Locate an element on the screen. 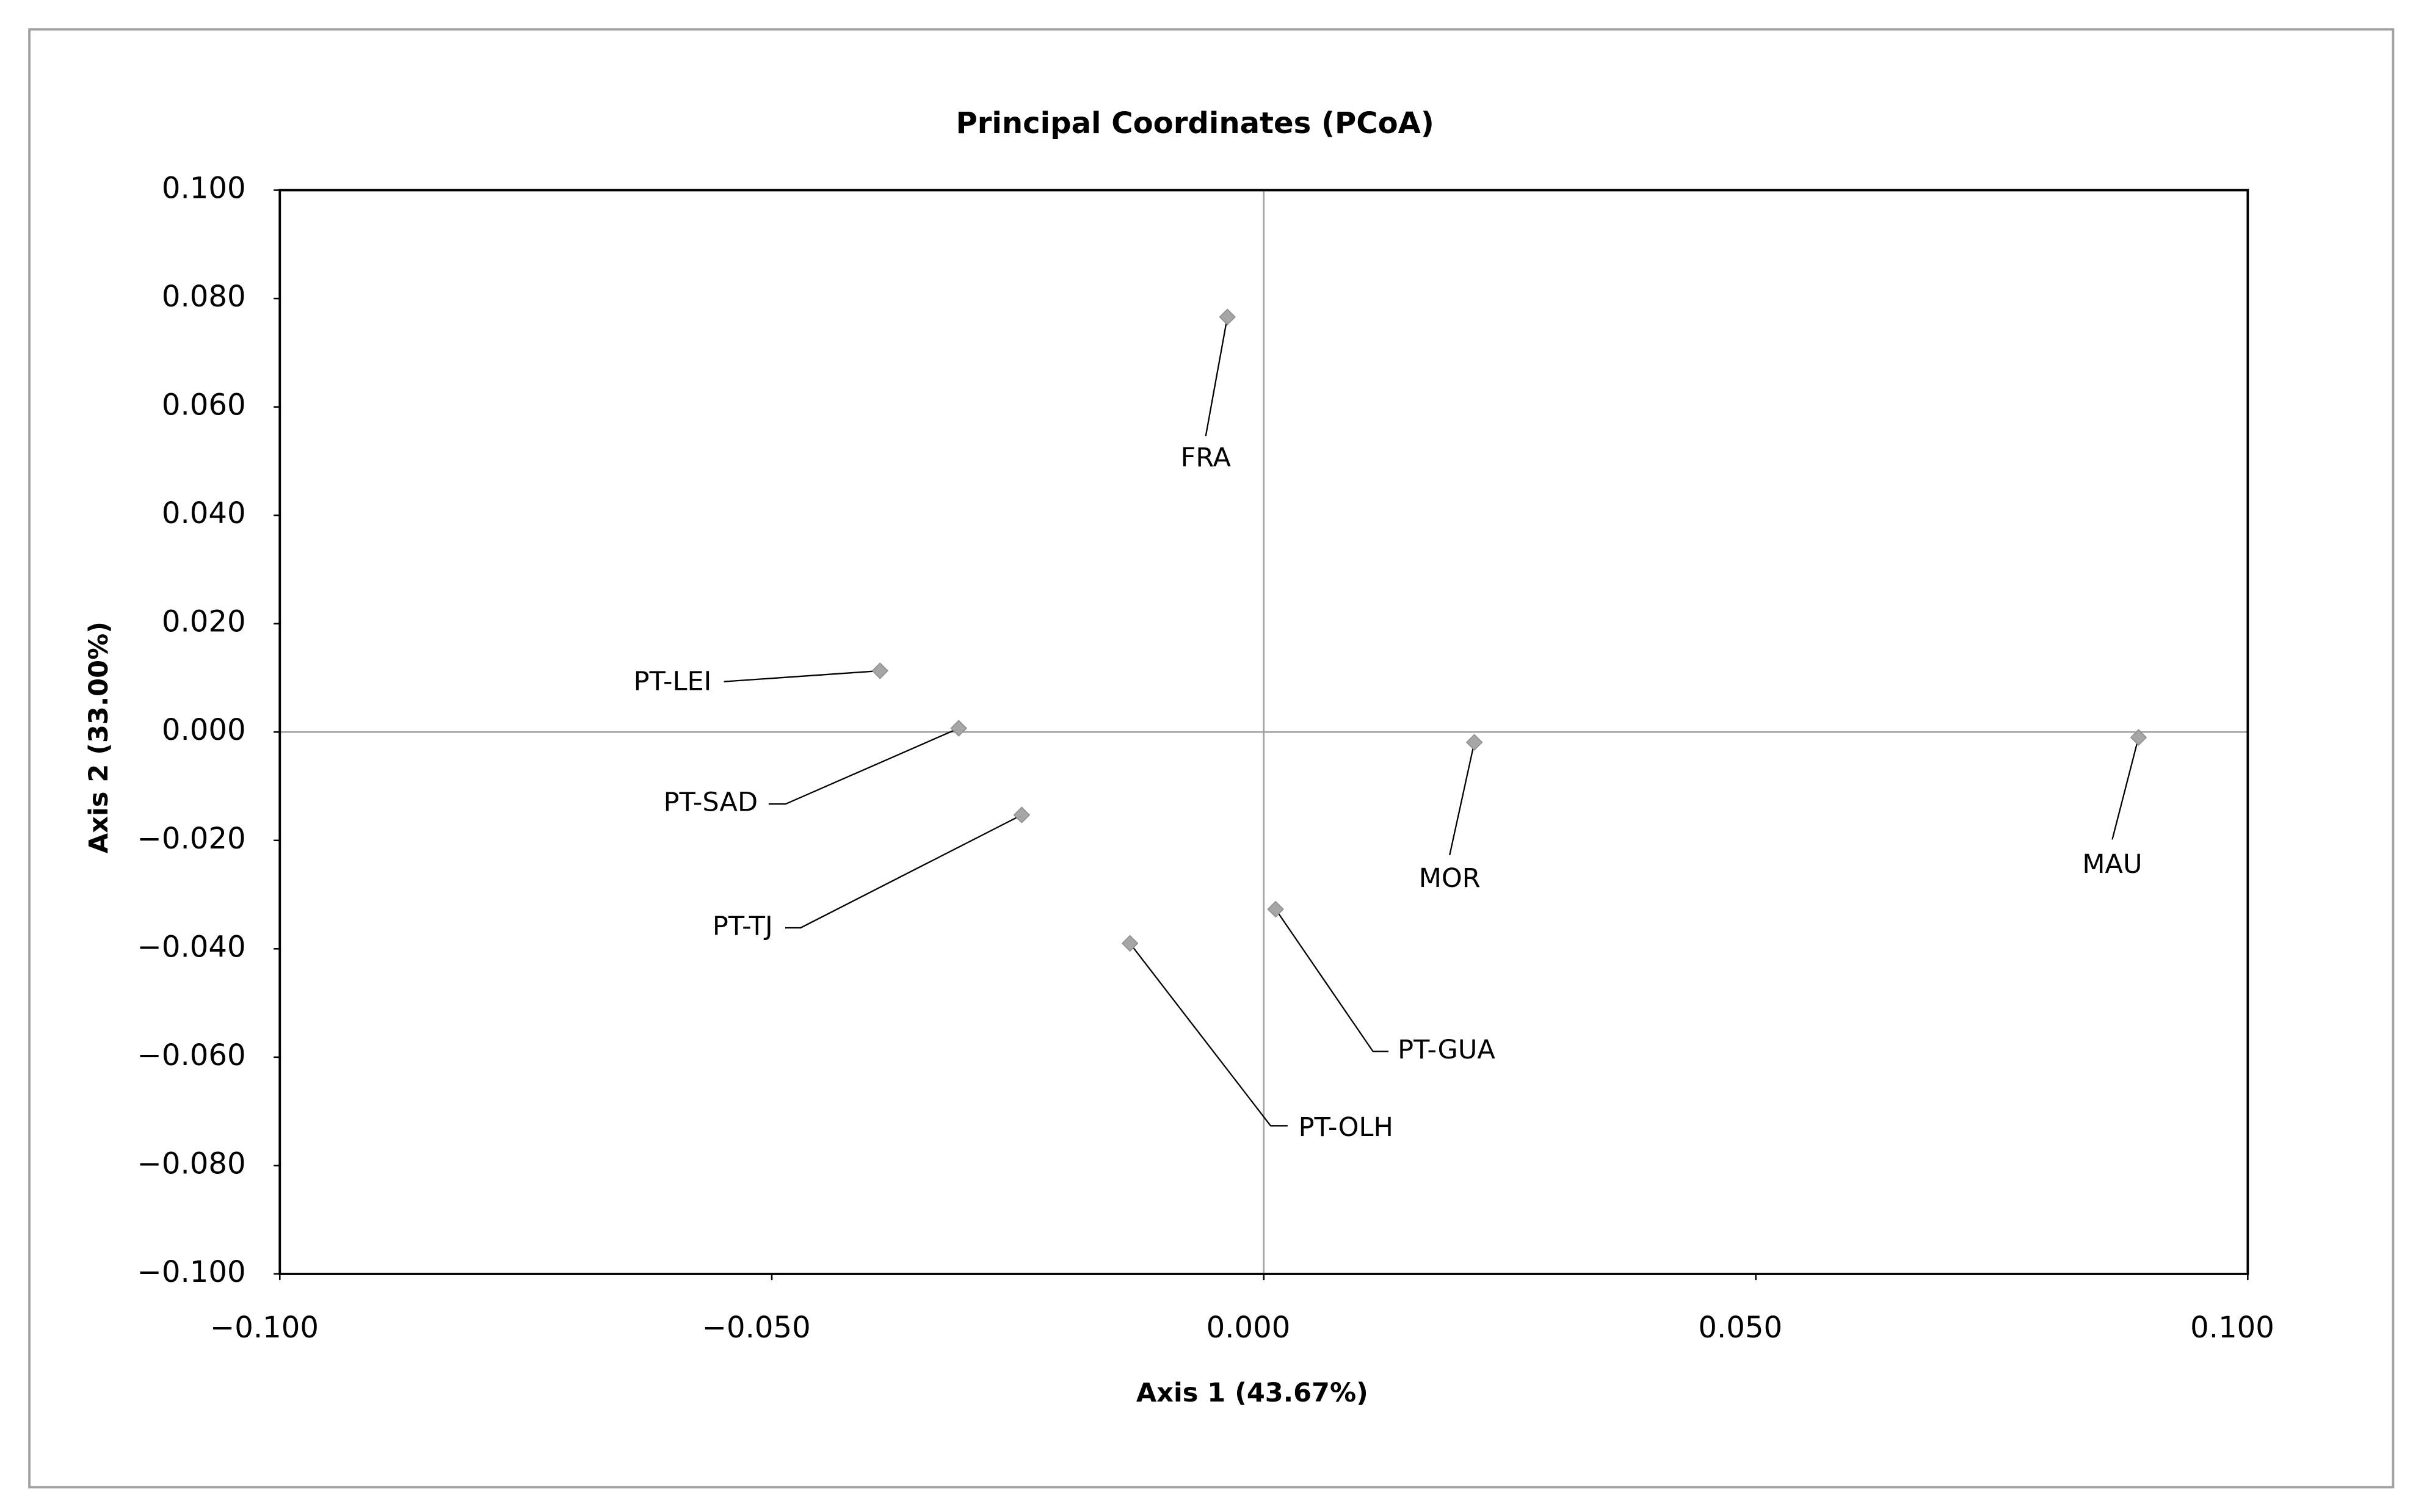 The width and height of the screenshot is (2424, 1512). point-label: PT-LEI is located at coordinates (673, 682).